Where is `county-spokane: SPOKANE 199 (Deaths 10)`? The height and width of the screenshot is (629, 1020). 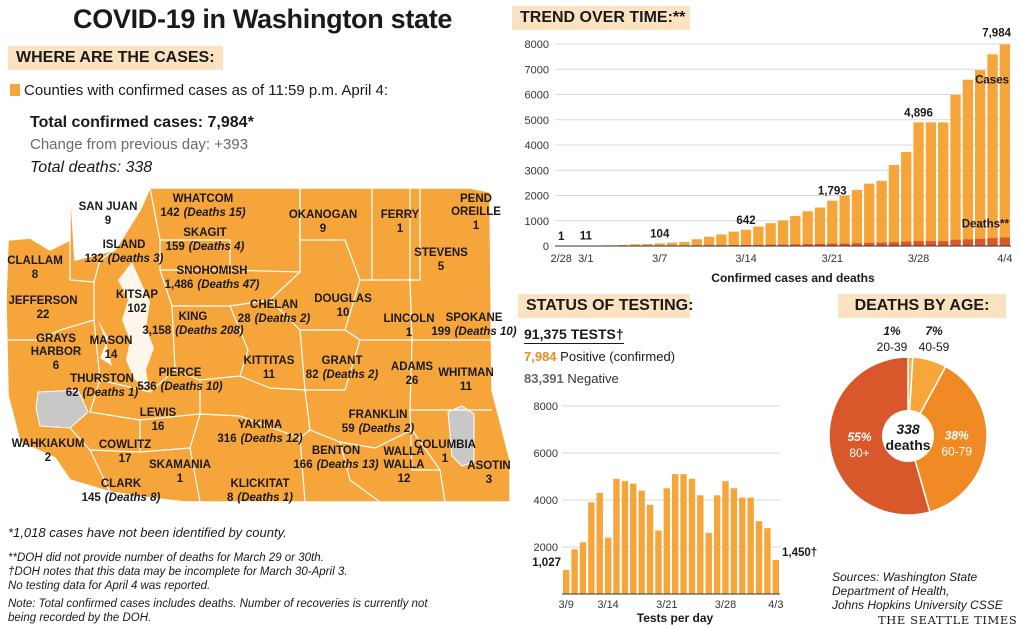
county-spokane: SPOKANE 199 (Deaths 10) is located at coordinates (473, 325).